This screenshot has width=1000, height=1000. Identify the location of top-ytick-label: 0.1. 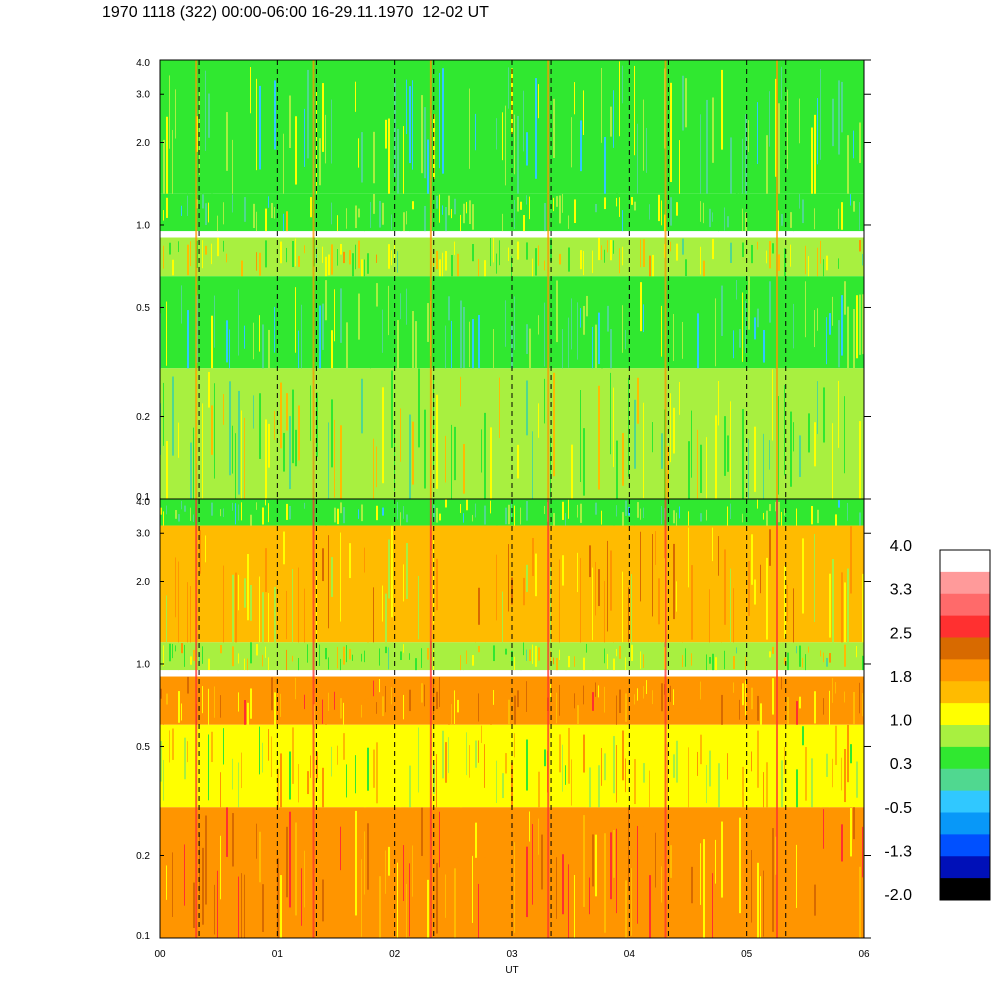
(143, 497).